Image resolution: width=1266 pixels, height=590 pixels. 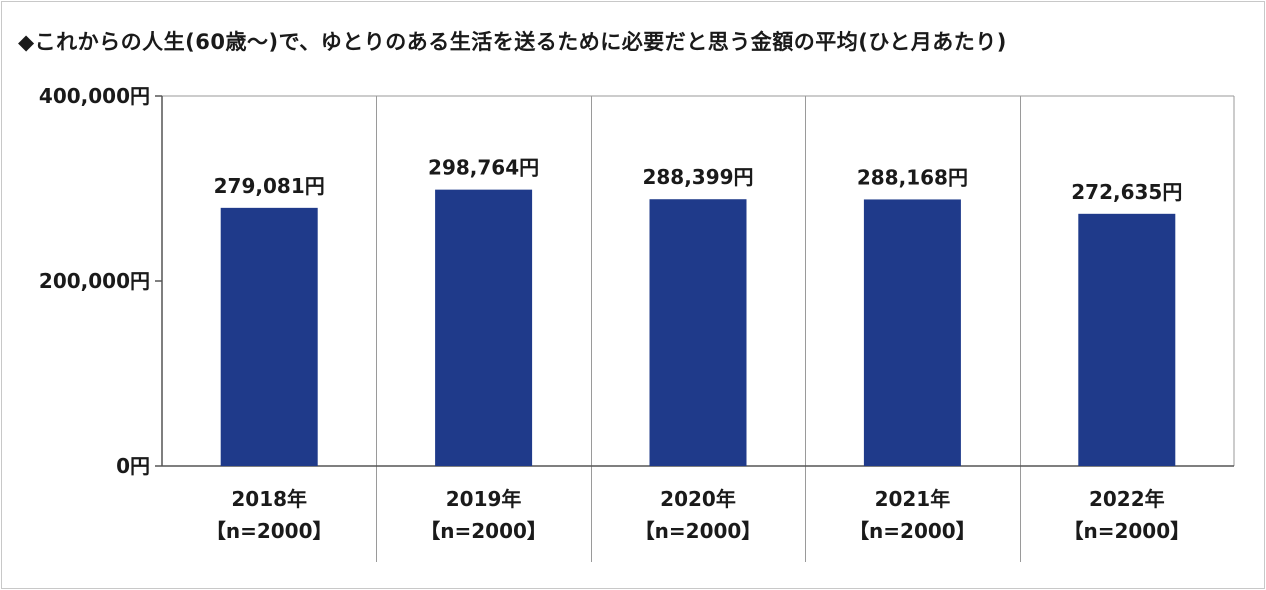 What do you see at coordinates (913, 499) in the screenshot?
I see `x-category-label: 2021年` at bounding box center [913, 499].